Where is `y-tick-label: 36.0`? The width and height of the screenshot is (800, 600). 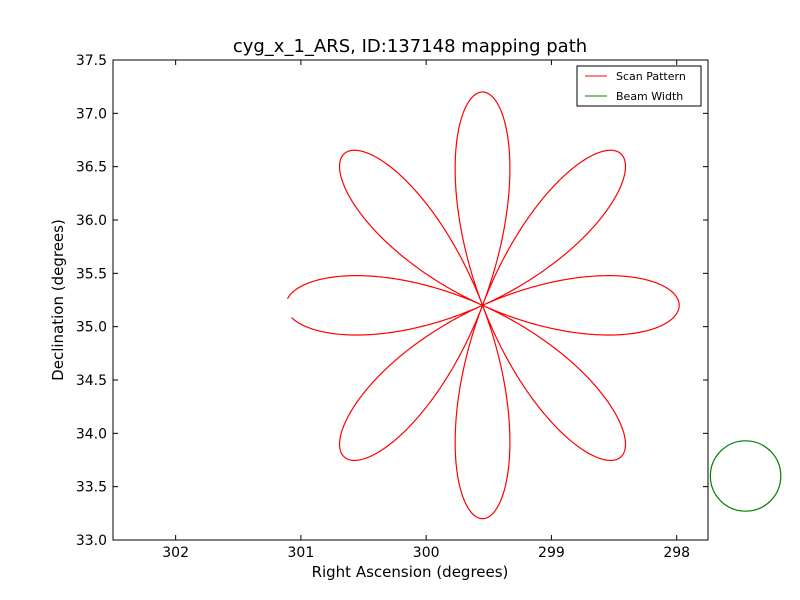
y-tick-label: 36.0 is located at coordinates (91, 221).